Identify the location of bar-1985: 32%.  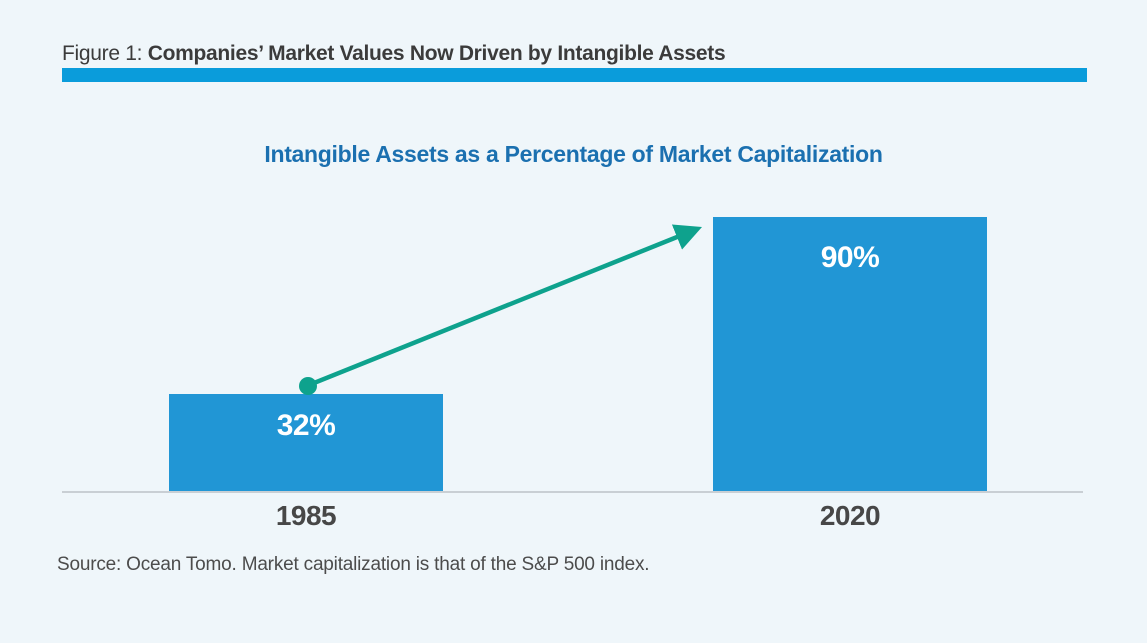
(306, 442).